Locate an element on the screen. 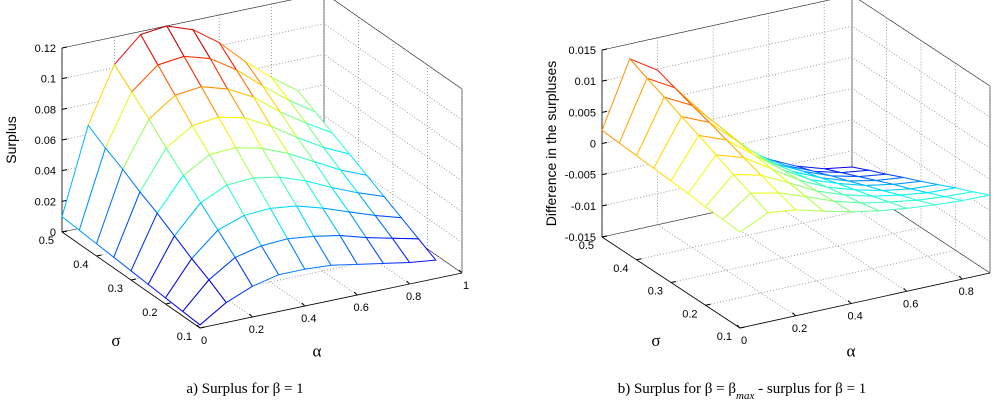  z-tick-label: 0.005 is located at coordinates (582, 113).